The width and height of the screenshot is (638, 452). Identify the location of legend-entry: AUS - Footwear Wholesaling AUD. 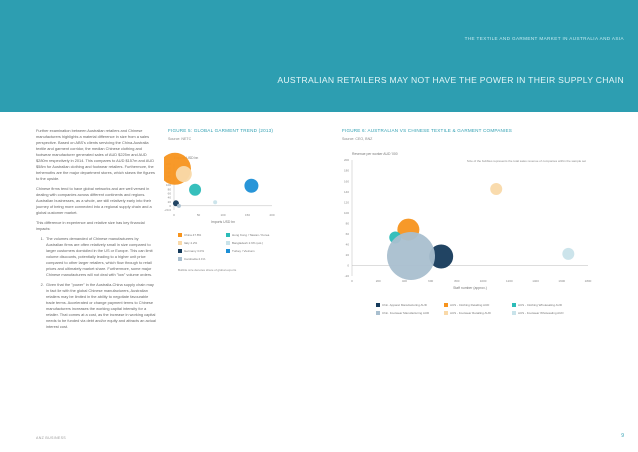
(541, 313).